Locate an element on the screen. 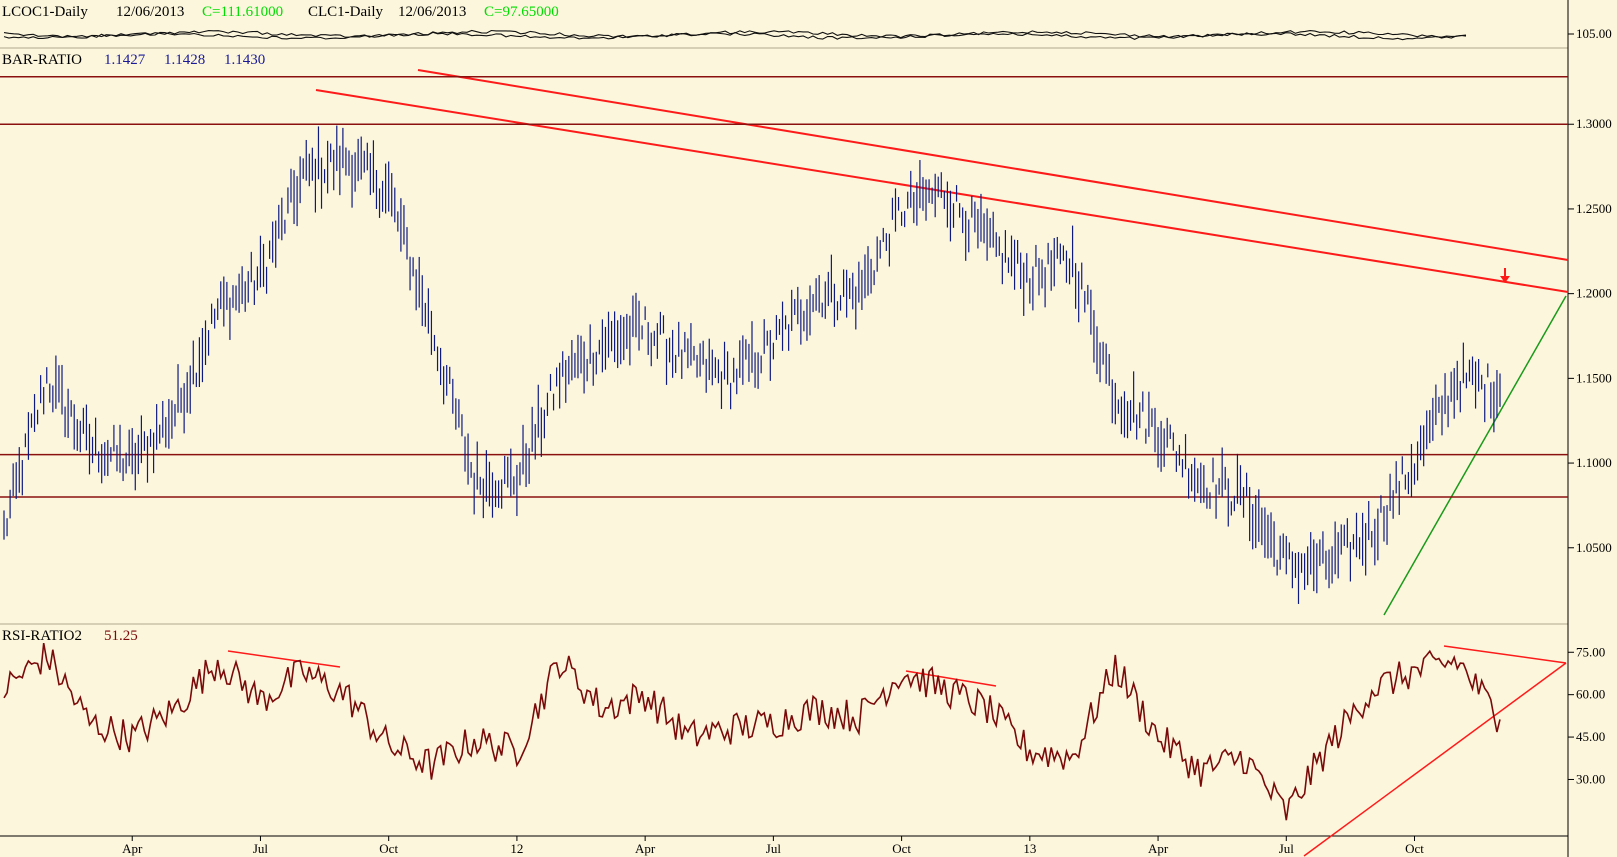 The width and height of the screenshot is (1617, 857). rsi-y-tick-label-0: 75.00 is located at coordinates (1590, 651).